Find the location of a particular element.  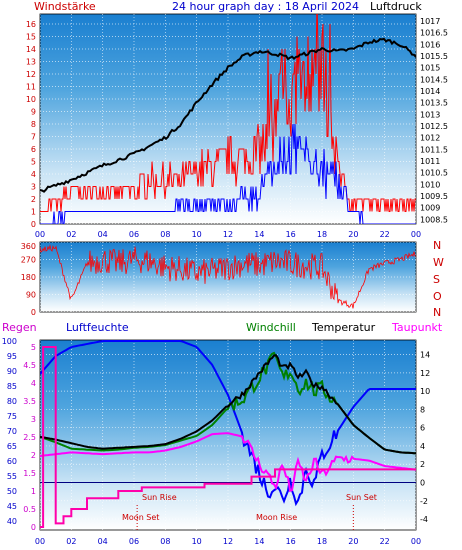

temperature-tick-label: 8 is located at coordinates (422, 409).